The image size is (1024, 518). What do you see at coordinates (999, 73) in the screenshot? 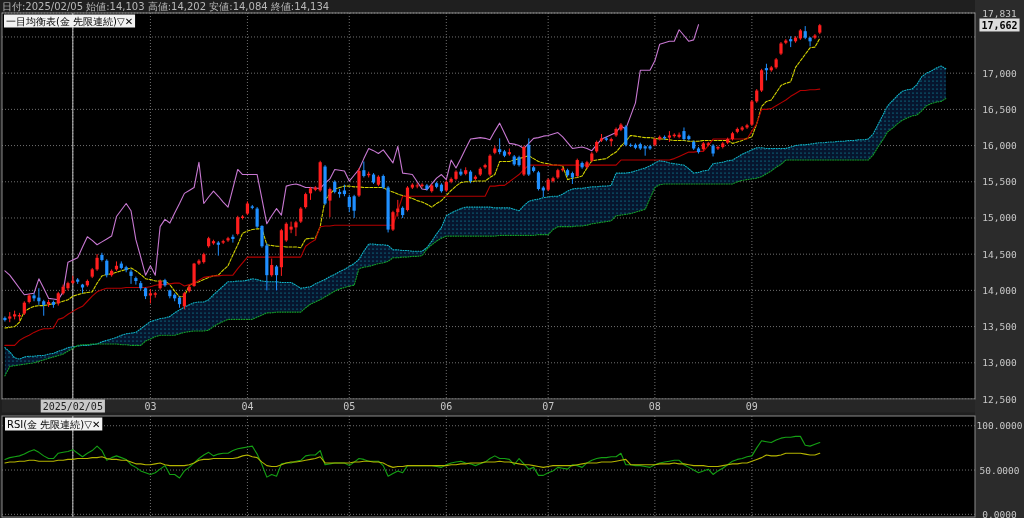
I see `y-tick-label: 17,000` at bounding box center [999, 73].